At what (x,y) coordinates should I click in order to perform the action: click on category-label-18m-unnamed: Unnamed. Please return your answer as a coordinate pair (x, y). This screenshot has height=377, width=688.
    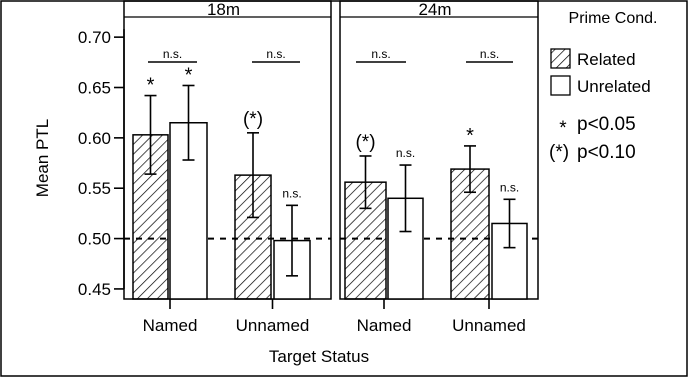
    Looking at the image, I should click on (273, 325).